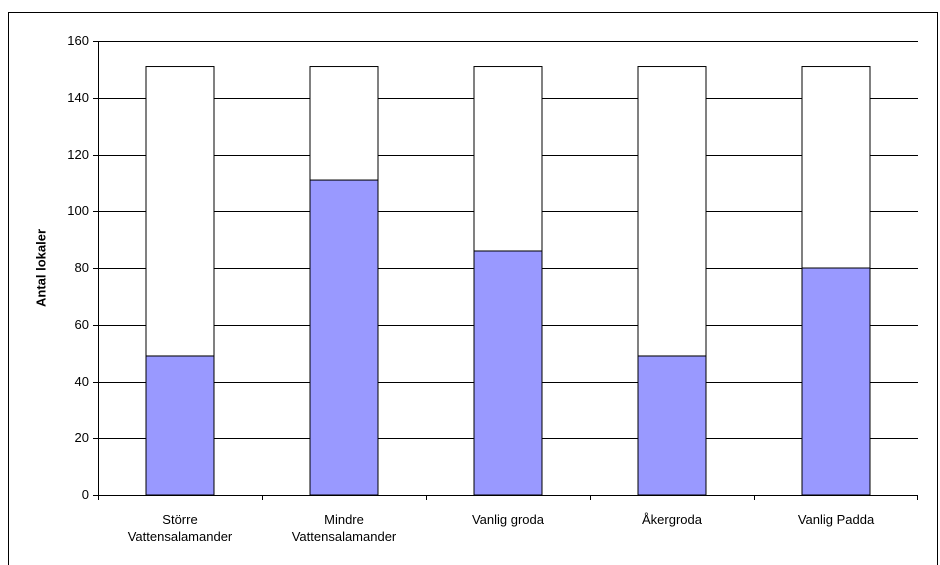  What do you see at coordinates (508, 519) in the screenshot?
I see `x-tick-label: Vanlig groda` at bounding box center [508, 519].